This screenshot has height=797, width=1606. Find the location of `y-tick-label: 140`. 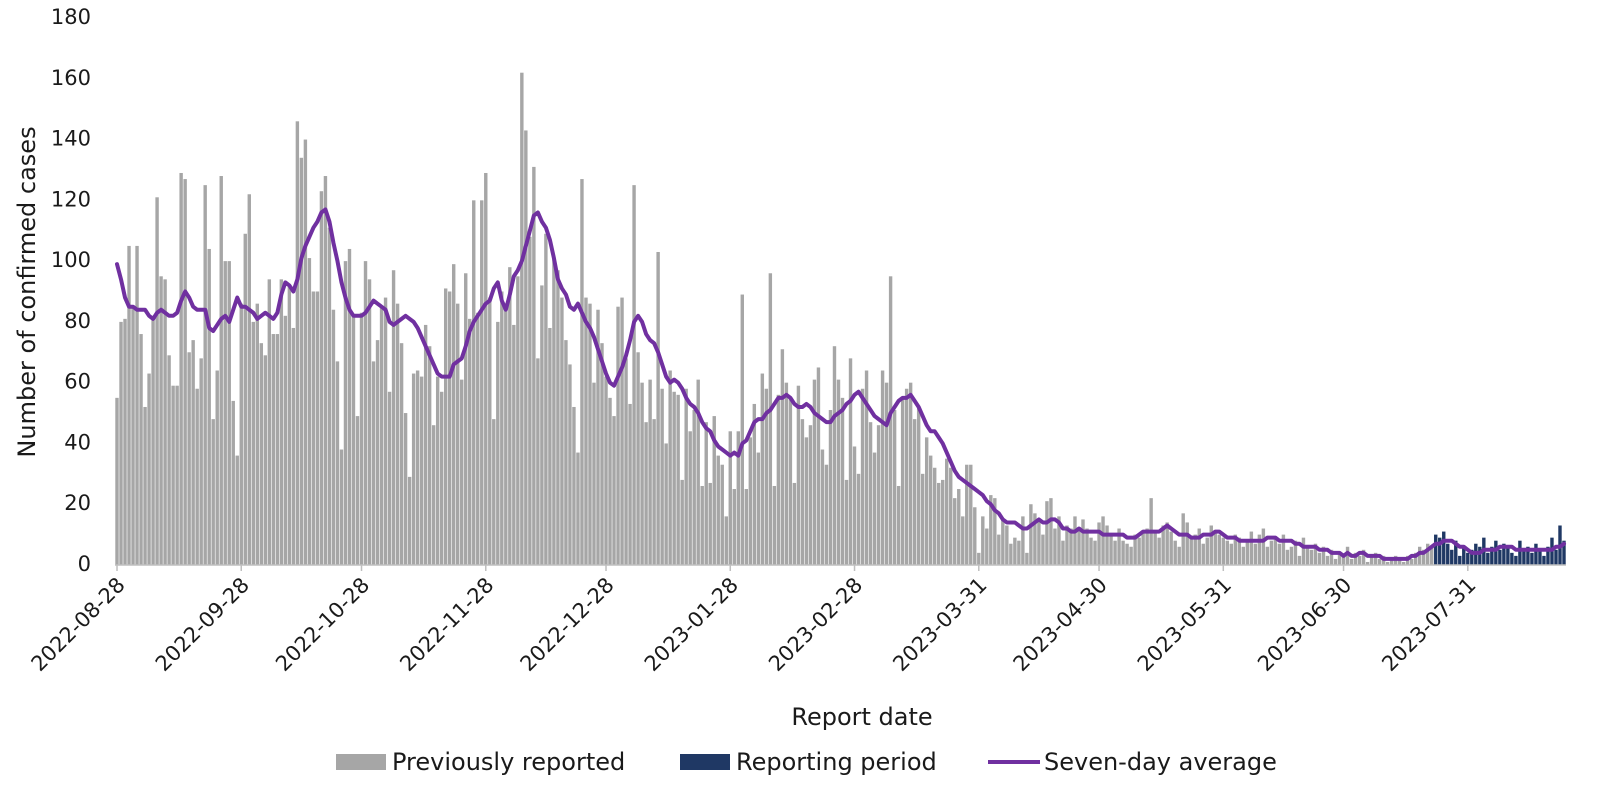

y-tick-label: 140 is located at coordinates (71, 139).